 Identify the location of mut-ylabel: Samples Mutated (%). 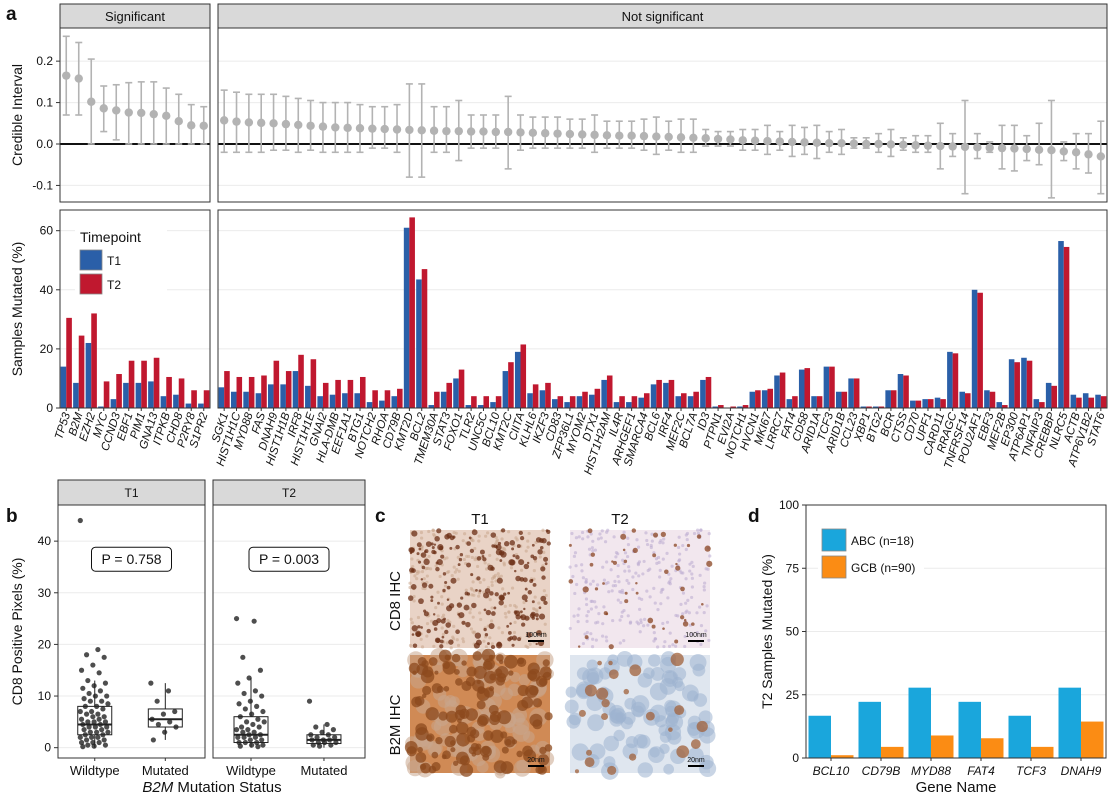
(17, 309).